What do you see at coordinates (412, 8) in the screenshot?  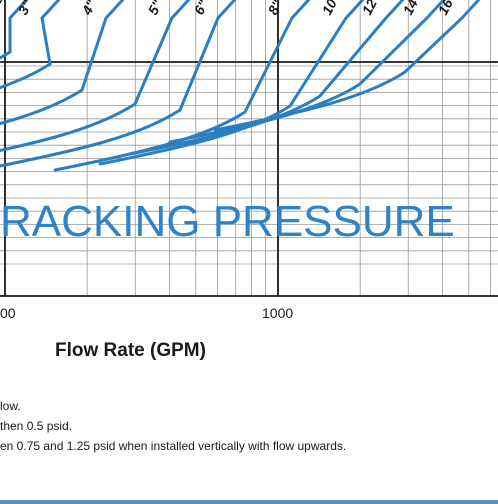 I see `curve-label-8: 14"` at bounding box center [412, 8].